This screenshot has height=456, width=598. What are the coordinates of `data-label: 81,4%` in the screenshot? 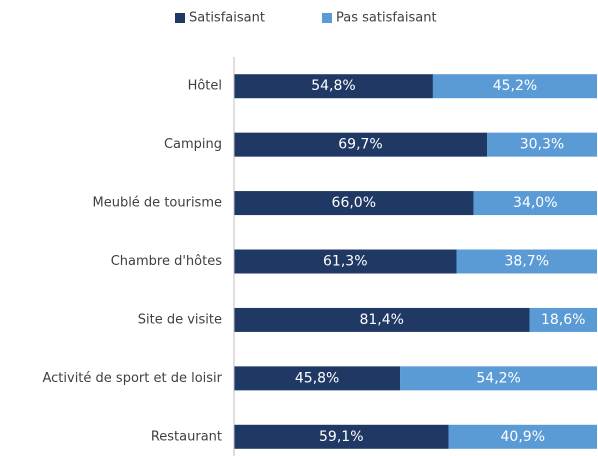 It's located at (381, 320).